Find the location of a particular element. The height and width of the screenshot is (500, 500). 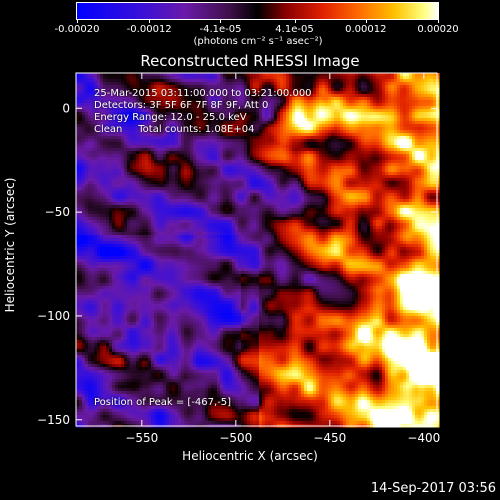

annotation-detectors: Detectors: 3F 5F 6F 7F 8F 9F, Att 0 is located at coordinates (181, 105).